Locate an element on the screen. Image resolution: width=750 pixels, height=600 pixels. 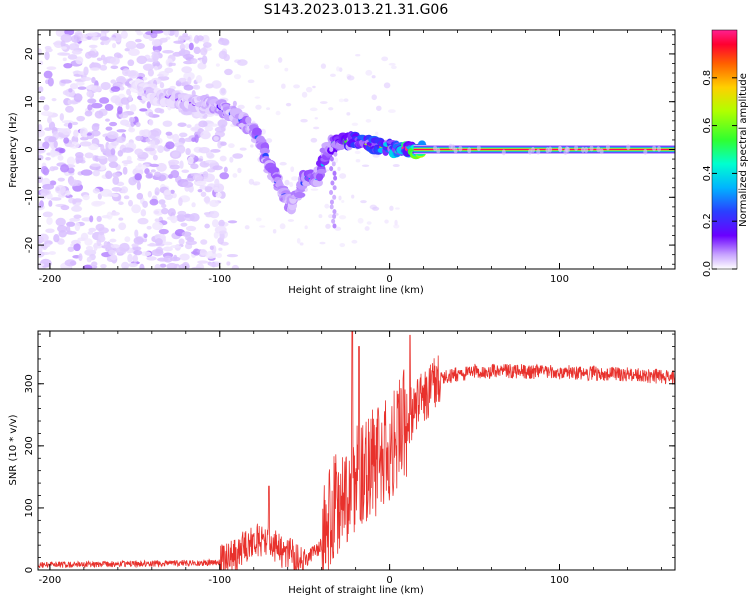
spectrogram-ytick-label: 20 is located at coordinates (29, 54).